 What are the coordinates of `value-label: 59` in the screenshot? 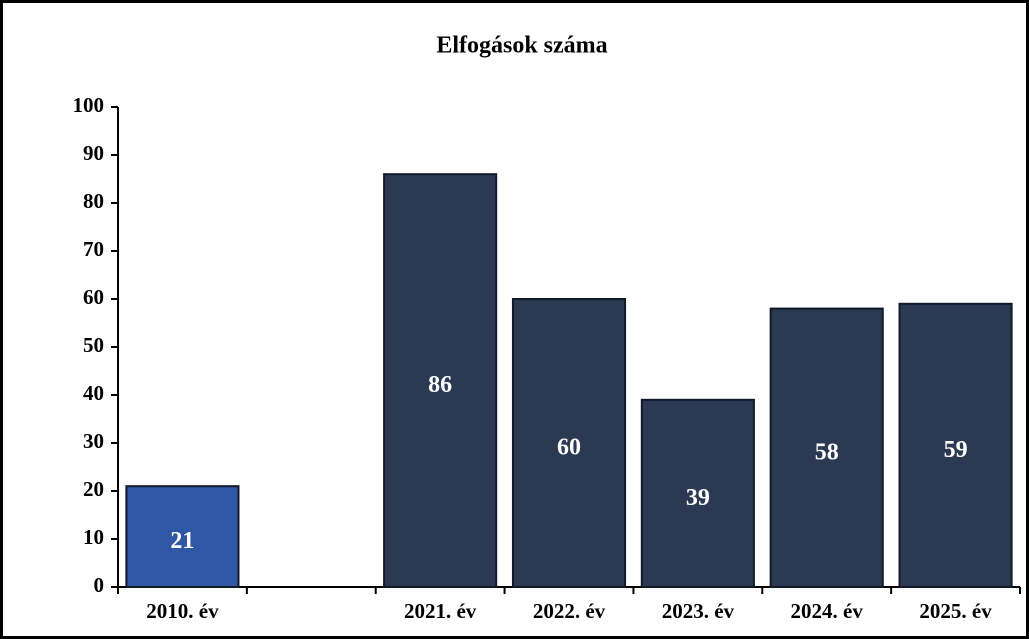 It's located at (956, 450).